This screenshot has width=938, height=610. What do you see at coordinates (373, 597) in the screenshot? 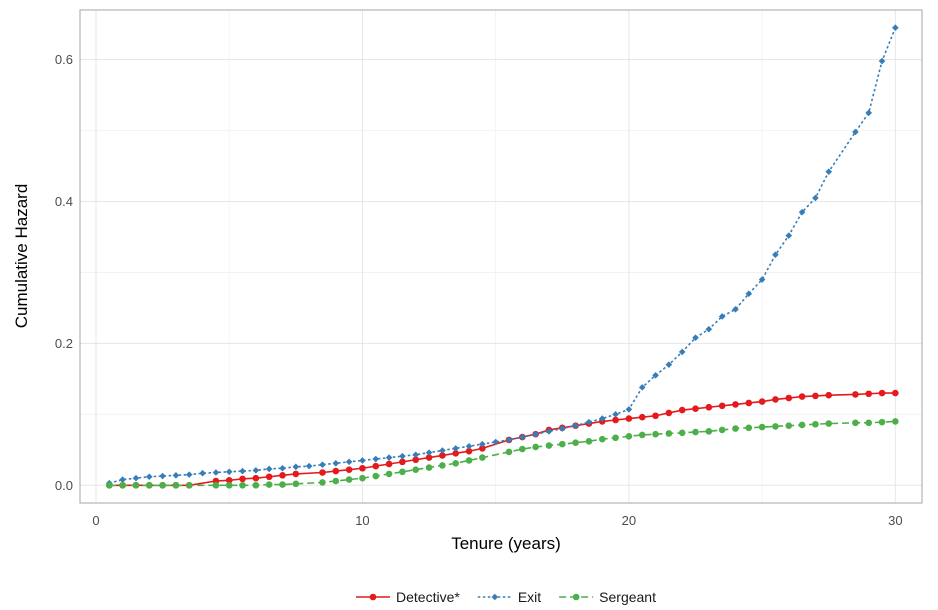
I see `legend-key-marker-detective` at bounding box center [373, 597].